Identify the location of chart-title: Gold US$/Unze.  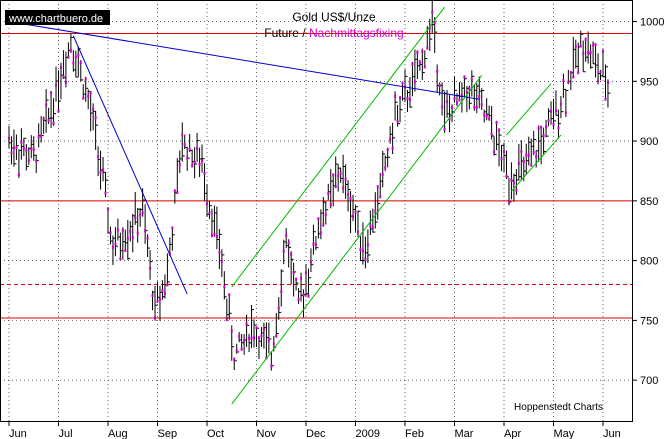
(334, 17).